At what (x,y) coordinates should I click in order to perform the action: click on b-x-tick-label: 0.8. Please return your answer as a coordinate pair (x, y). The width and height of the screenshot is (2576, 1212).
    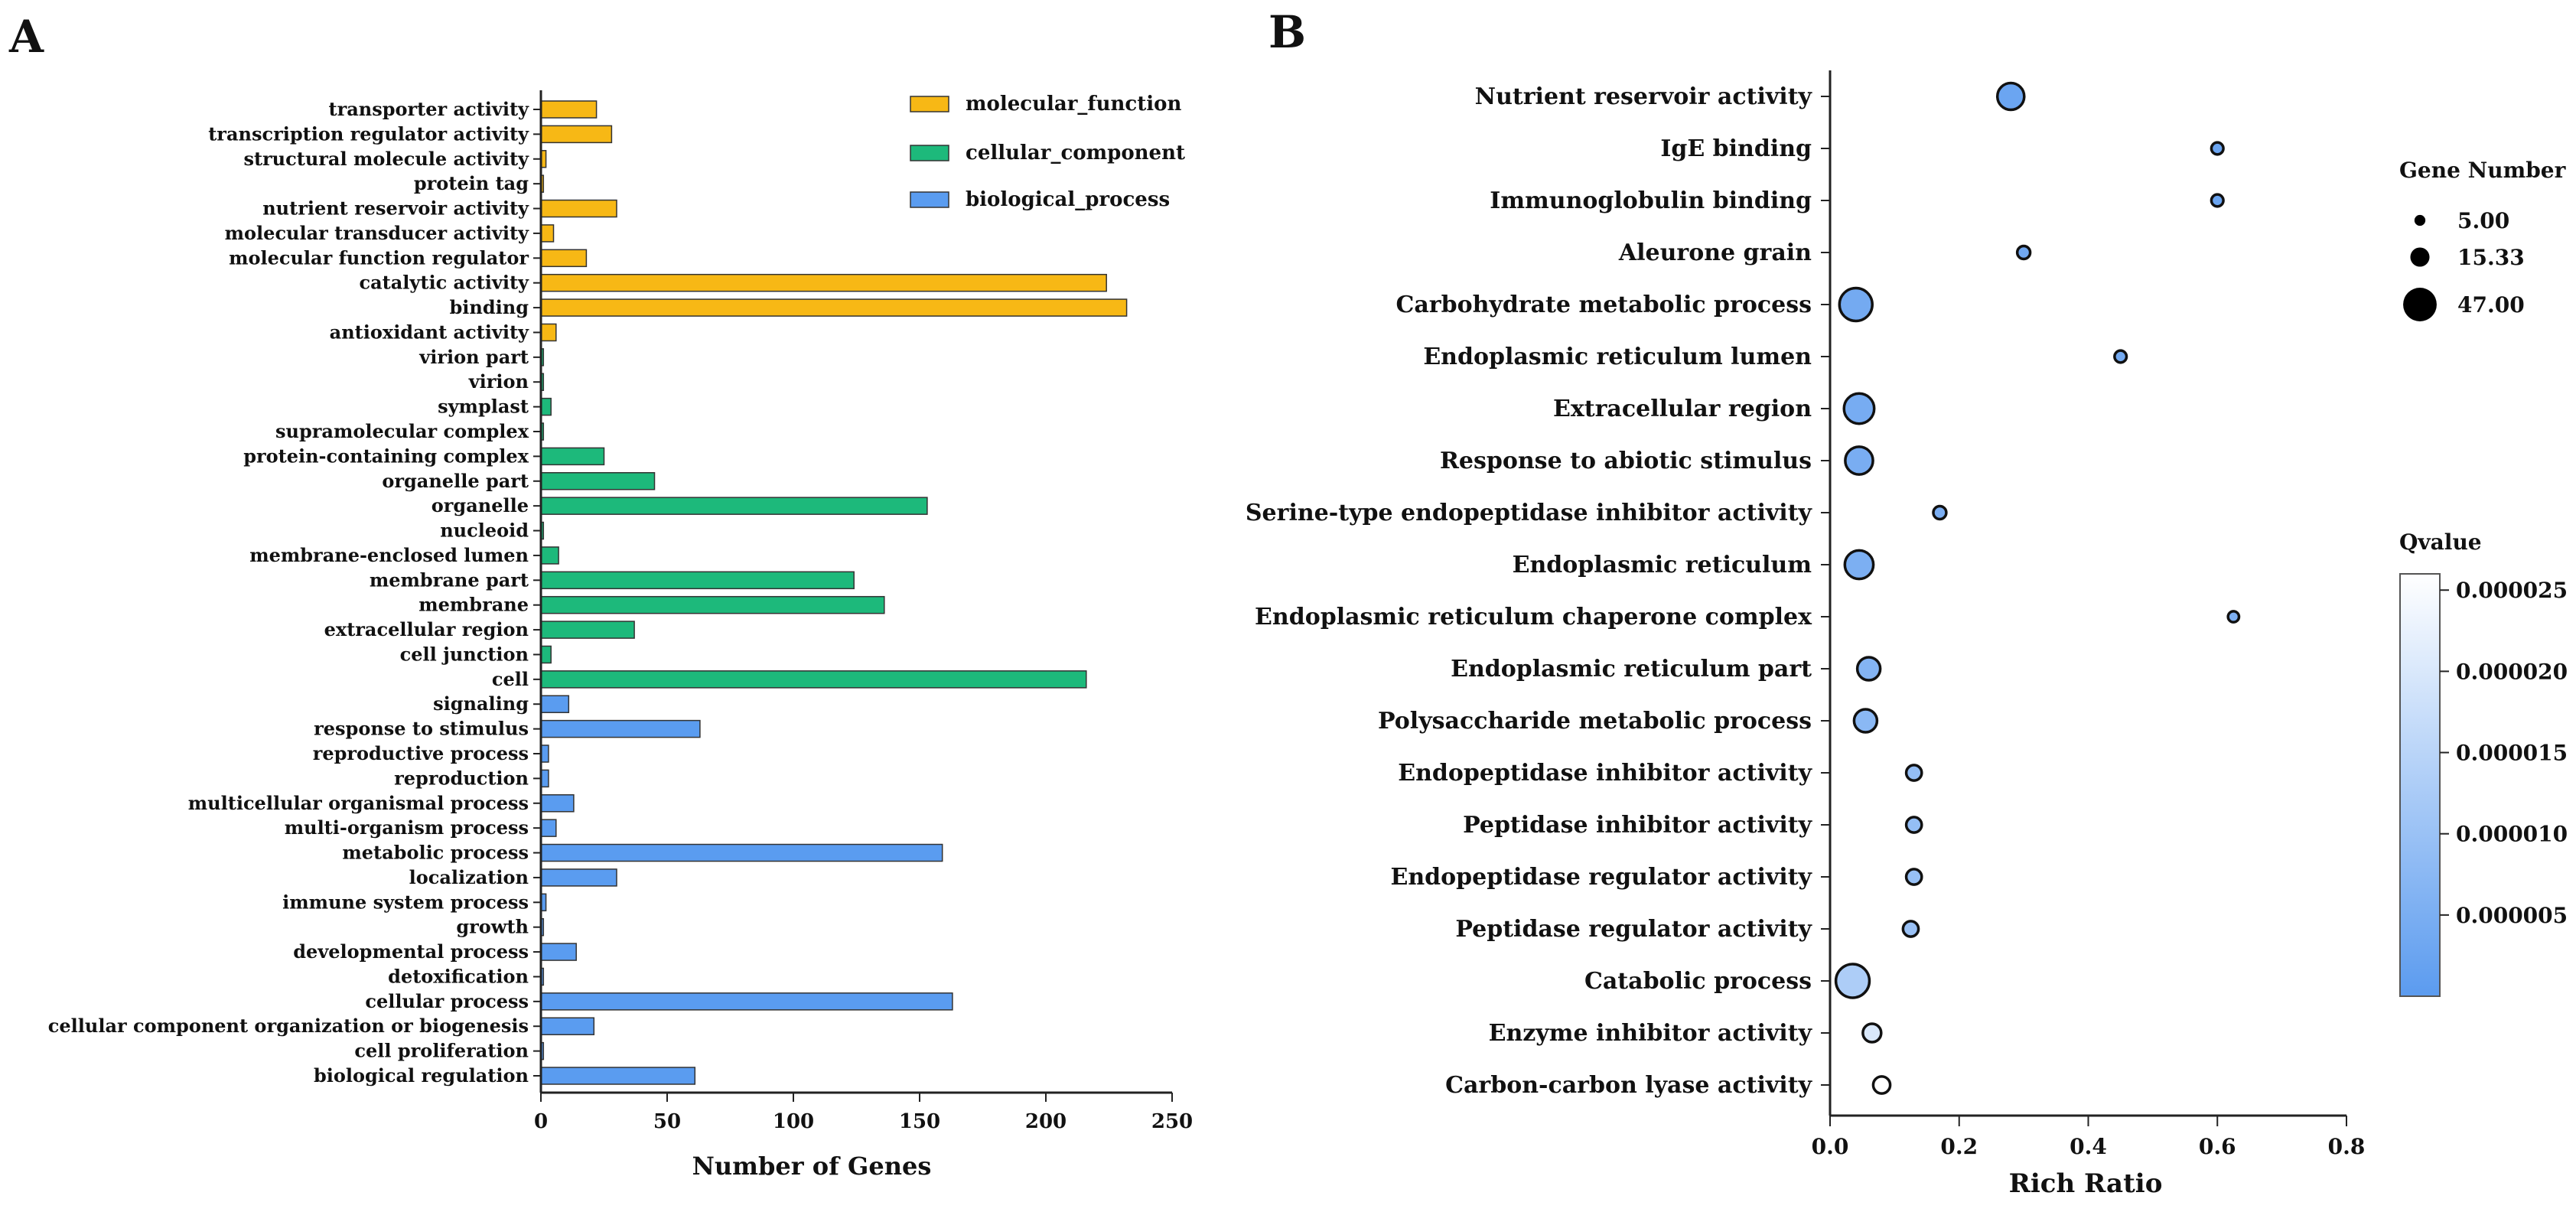
    Looking at the image, I should click on (2347, 1146).